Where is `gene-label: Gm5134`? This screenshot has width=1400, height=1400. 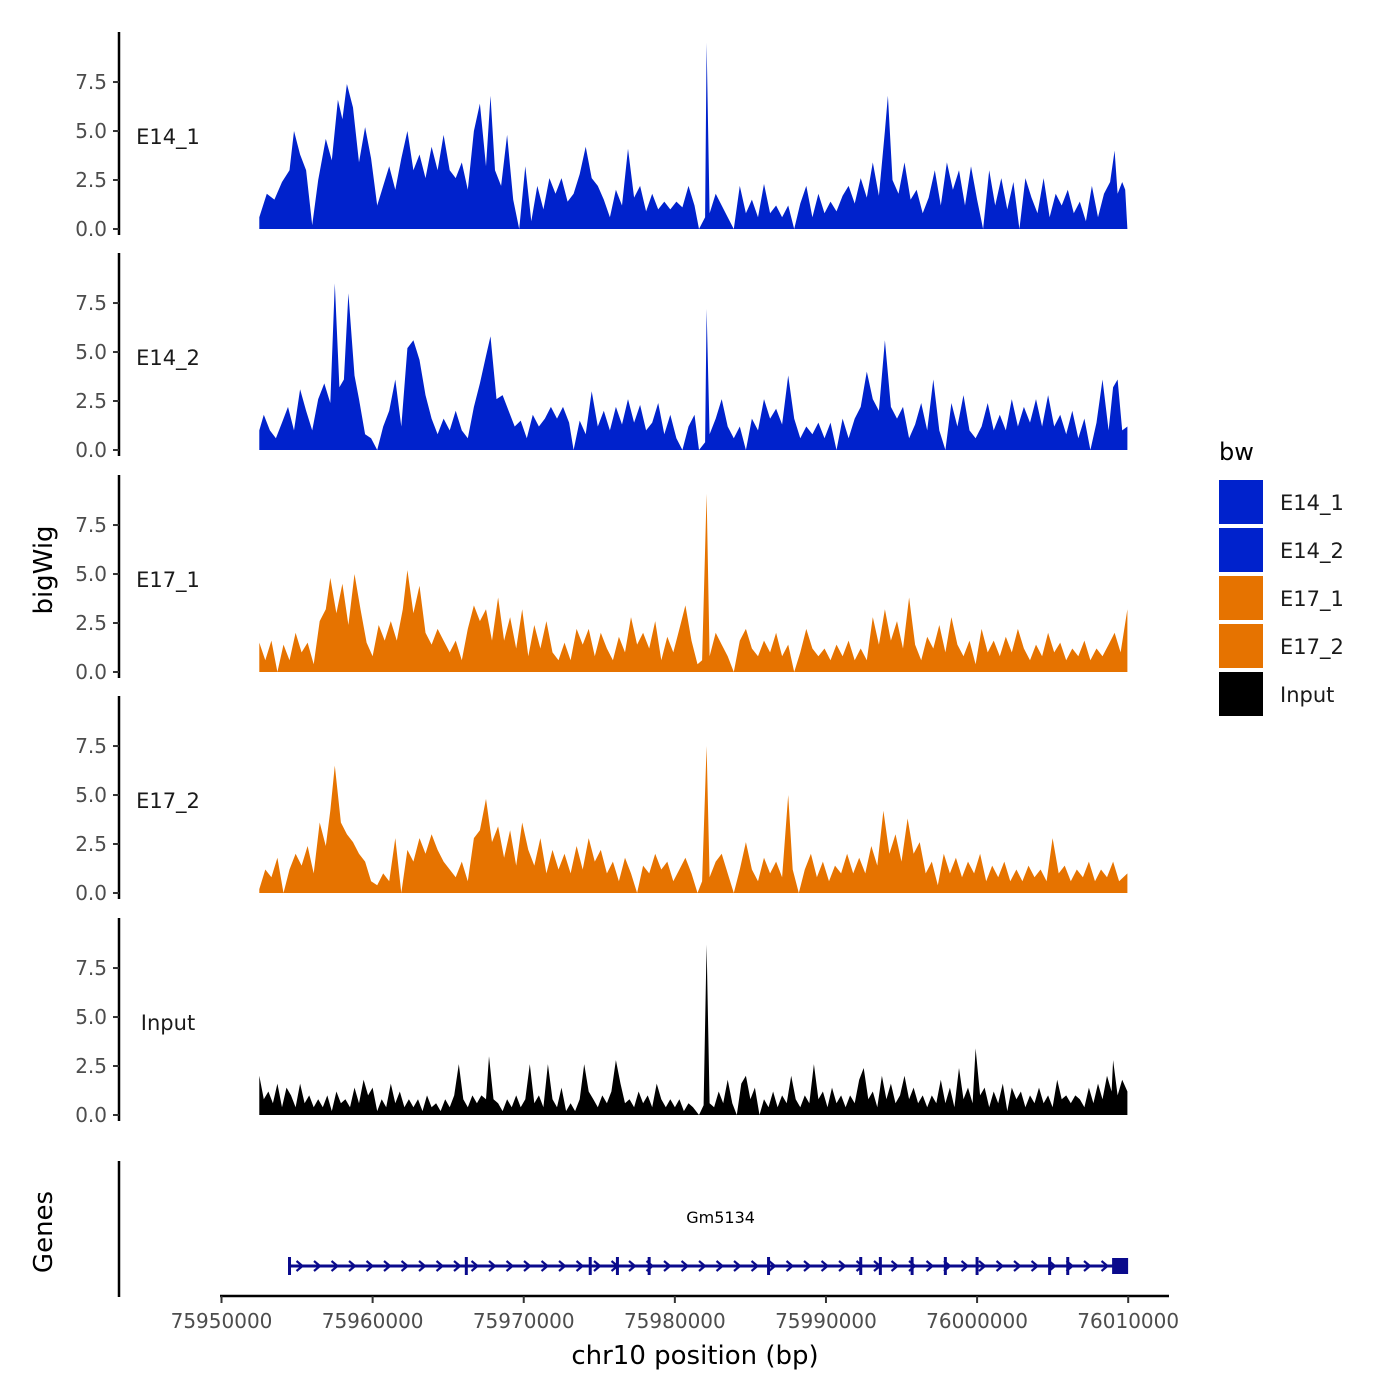
gene-label: Gm5134 is located at coordinates (720, 1217).